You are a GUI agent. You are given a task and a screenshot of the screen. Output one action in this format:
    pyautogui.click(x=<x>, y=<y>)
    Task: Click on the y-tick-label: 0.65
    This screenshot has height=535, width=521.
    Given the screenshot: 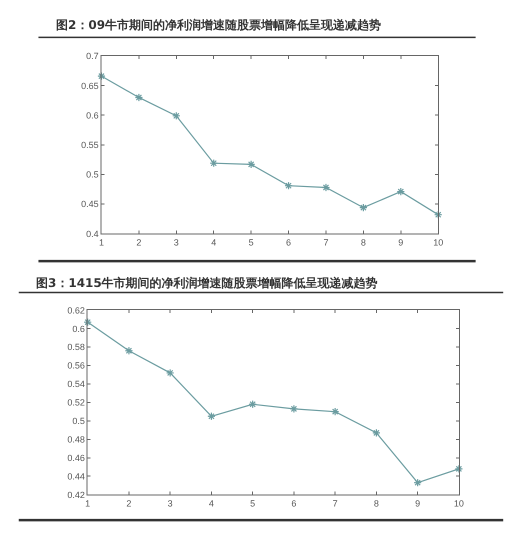 What is the action you would take?
    pyautogui.click(x=90, y=85)
    